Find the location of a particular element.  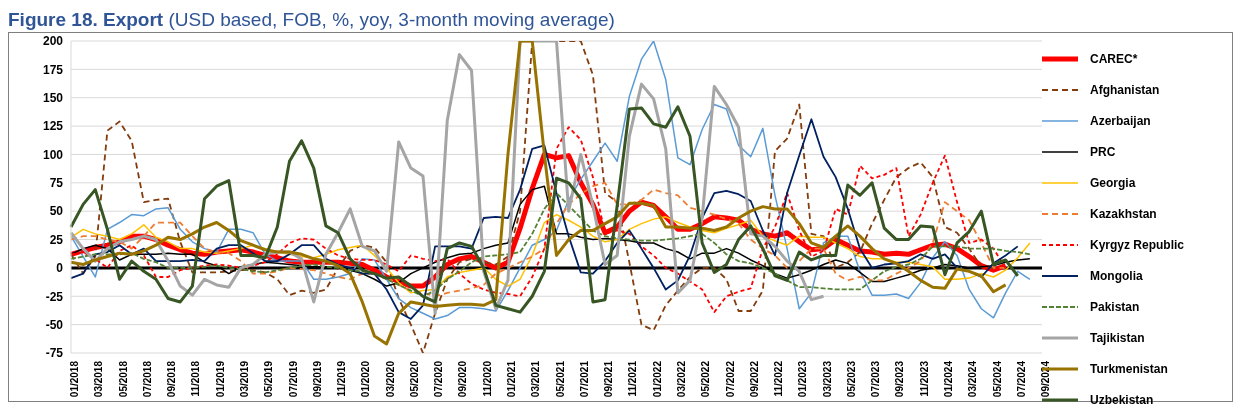

x-tick-label: 09/2022 is located at coordinates (754, 379).